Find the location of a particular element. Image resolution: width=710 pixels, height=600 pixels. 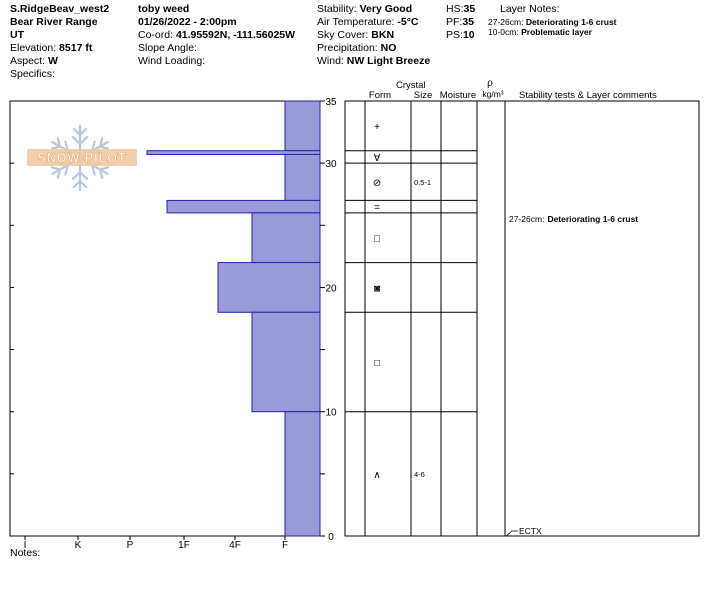

hs-value: 35 is located at coordinates (469, 9).